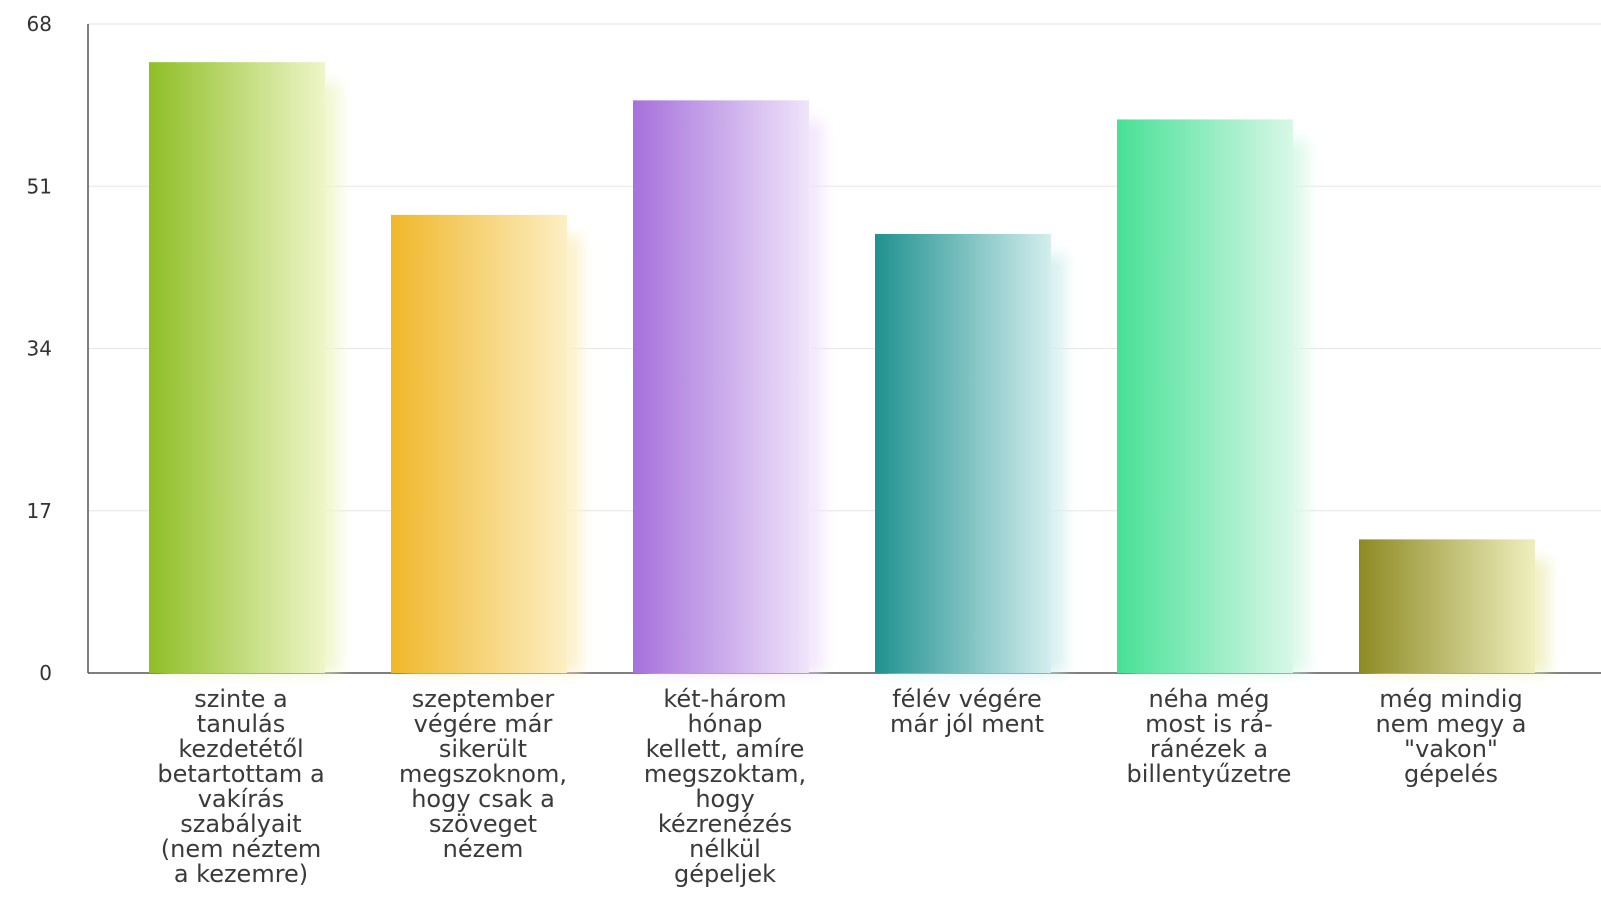  I want to click on x-category-label-line: gépeljek, so click(725, 874).